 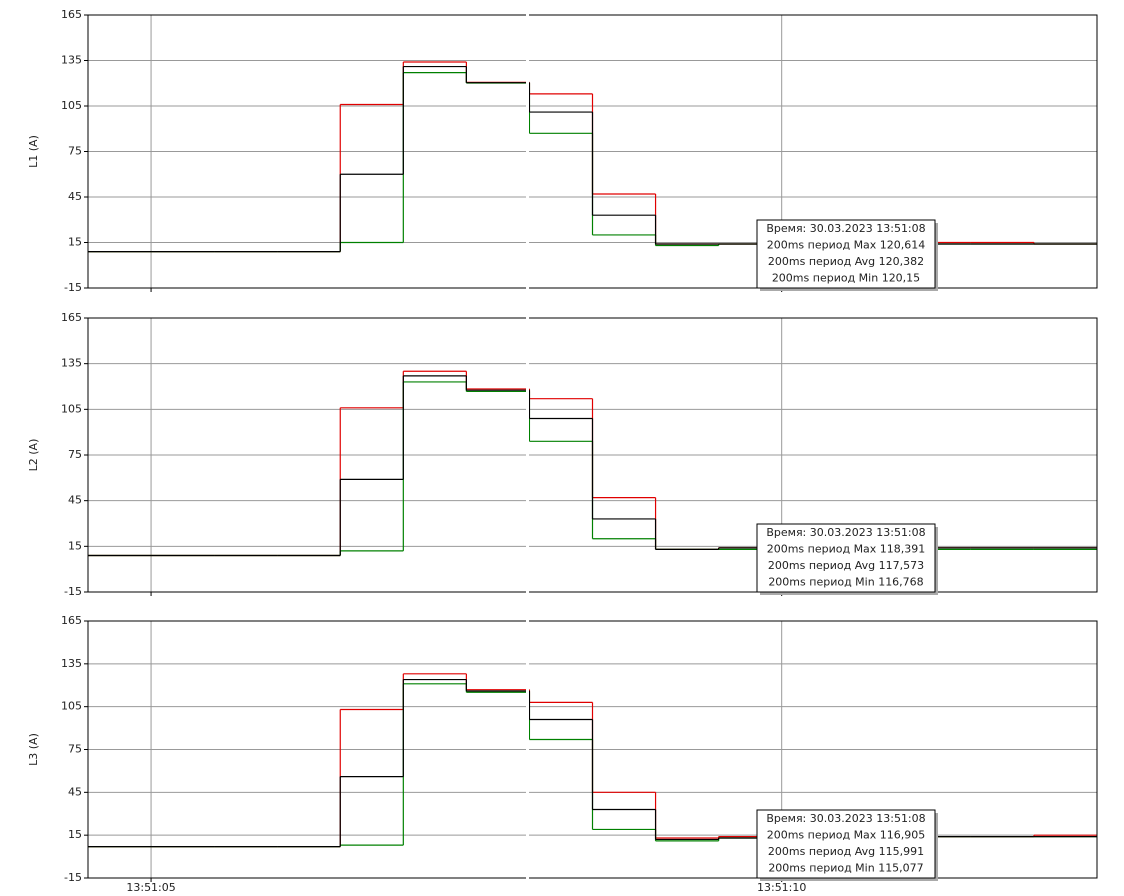 What do you see at coordinates (33, 151) in the screenshot?
I see `y-axis-label: L1 (A)` at bounding box center [33, 151].